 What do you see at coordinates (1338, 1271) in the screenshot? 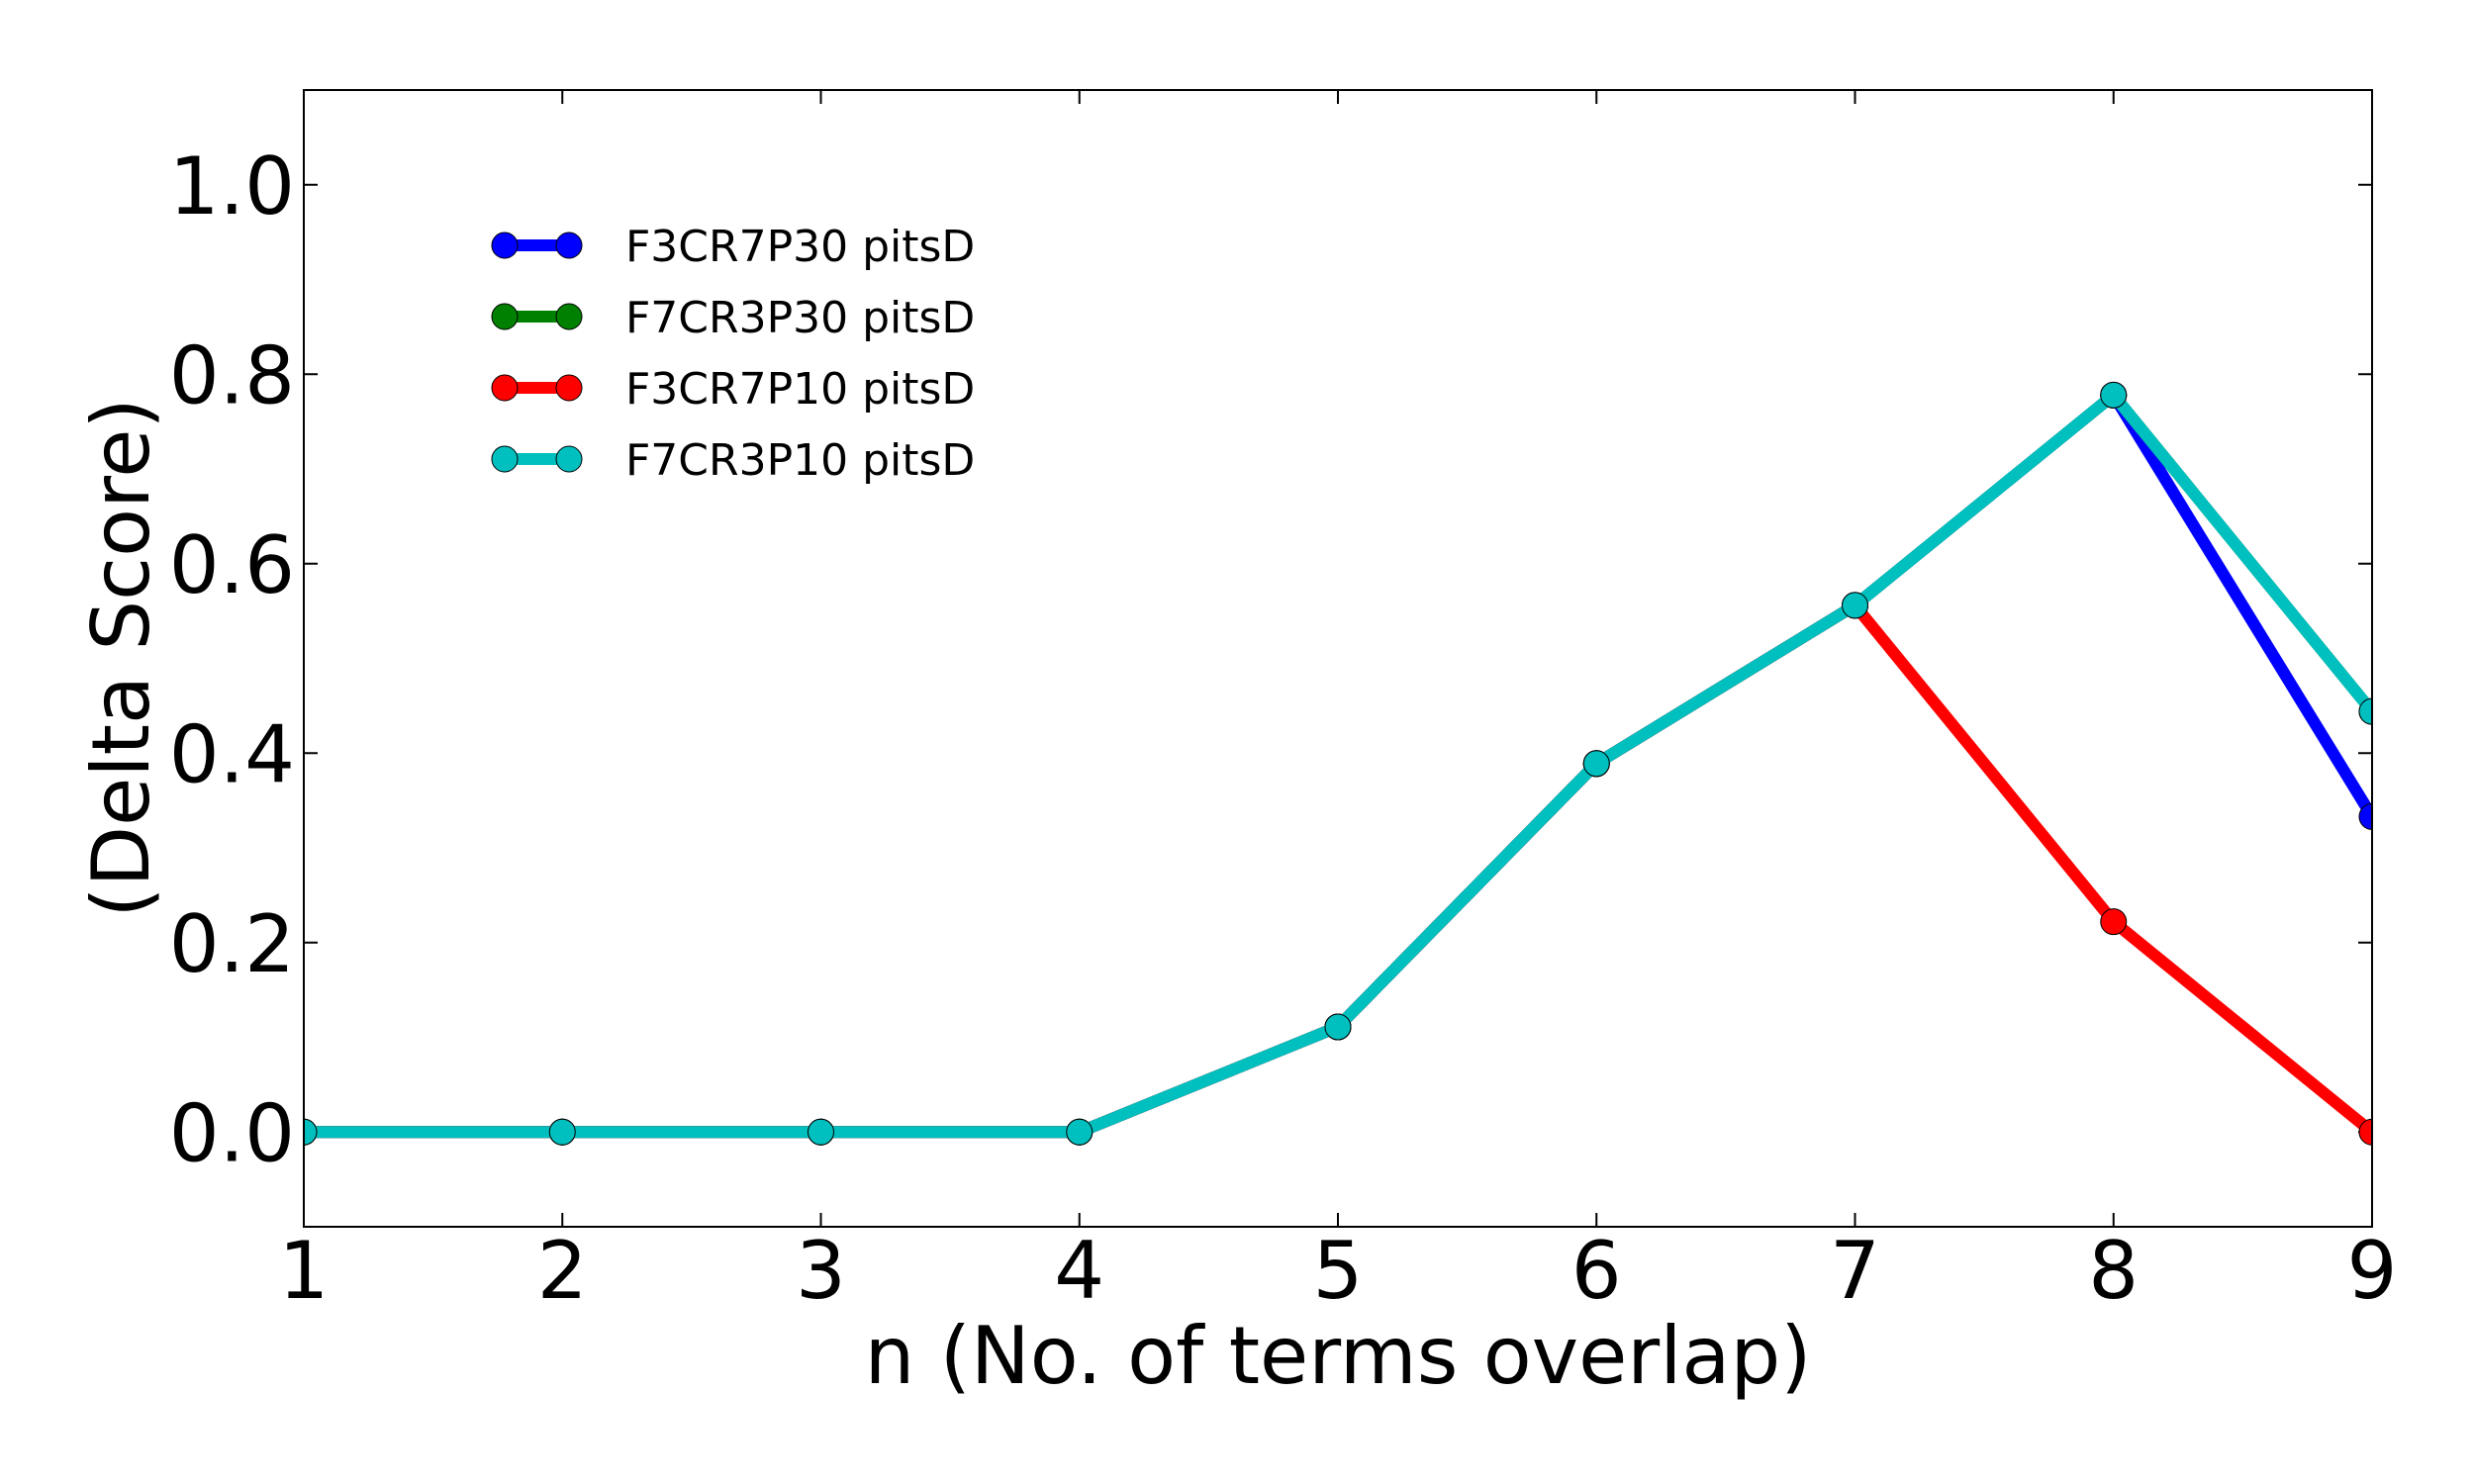
I see `x-tick-label: 5` at bounding box center [1338, 1271].